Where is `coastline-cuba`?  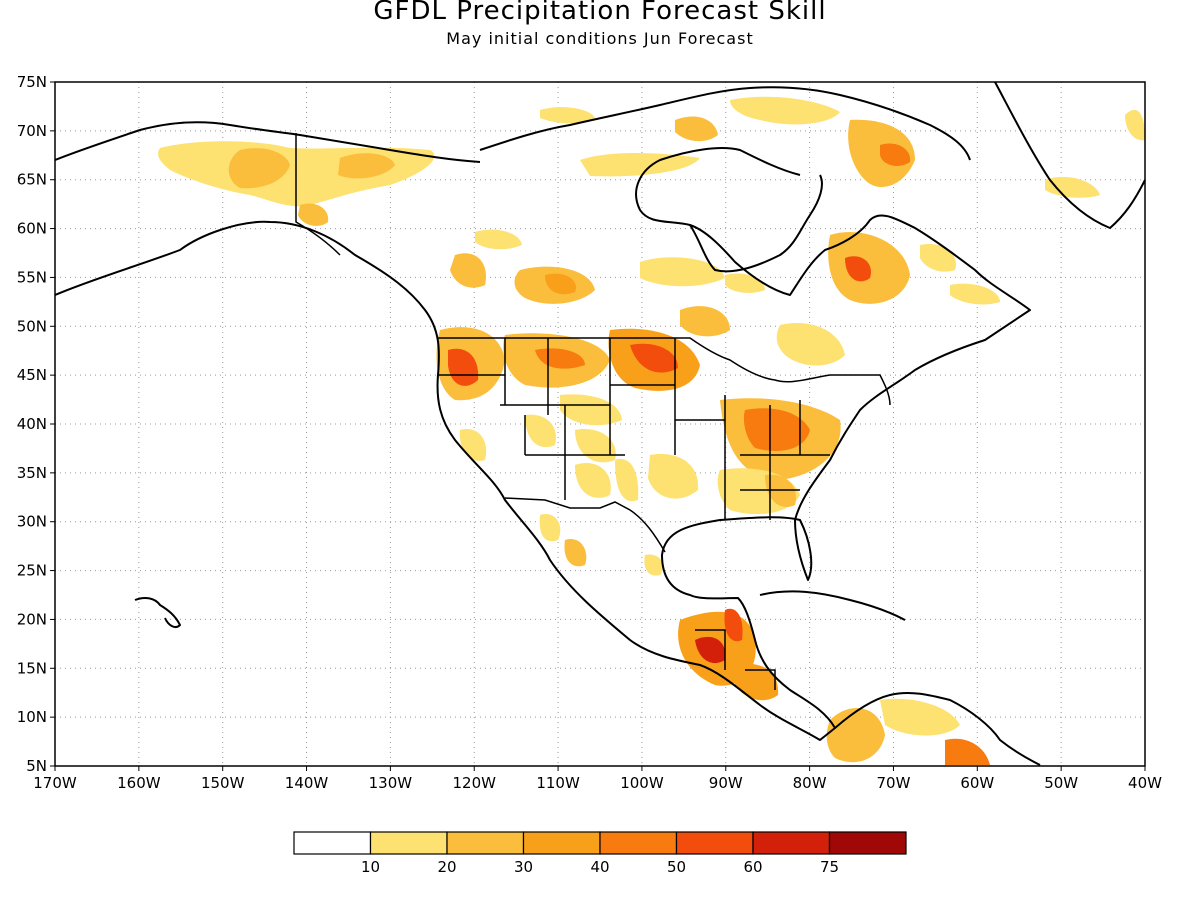
coastline-cuba is located at coordinates (832, 605).